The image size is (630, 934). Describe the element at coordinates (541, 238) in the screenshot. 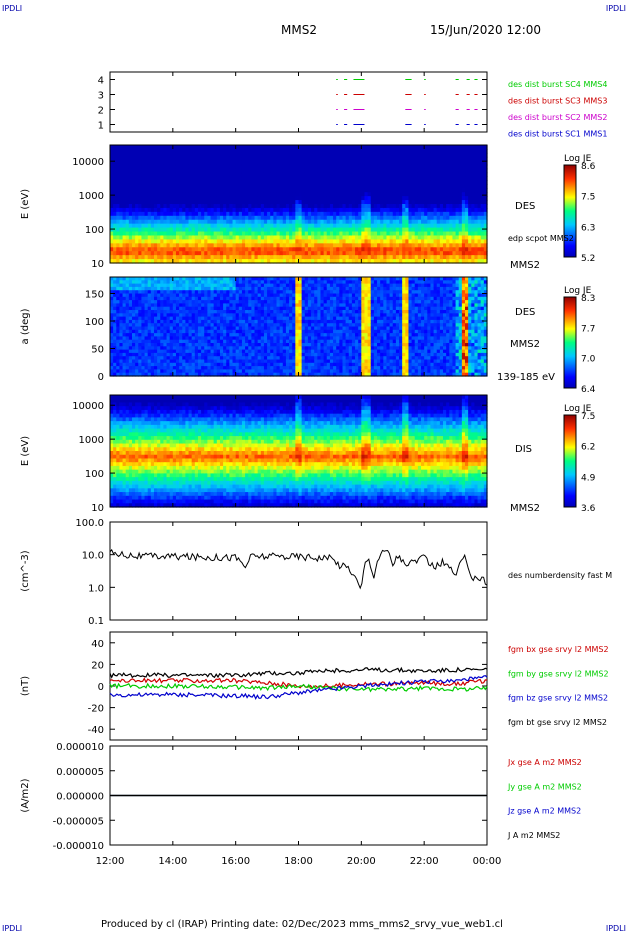

I see `scpot-side-label: edp scpot MMS2` at that location.